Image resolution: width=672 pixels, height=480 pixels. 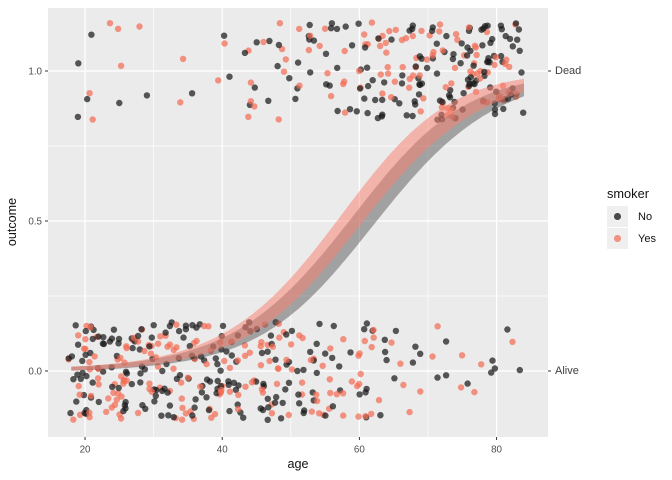 I want to click on legend: smoker No Yes, so click(x=631, y=218).